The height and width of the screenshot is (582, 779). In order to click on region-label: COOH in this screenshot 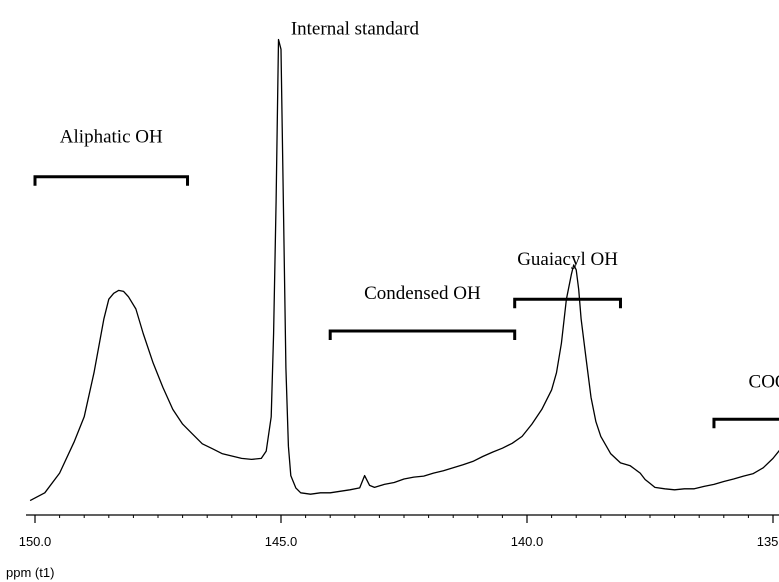, I will do `click(764, 381)`.